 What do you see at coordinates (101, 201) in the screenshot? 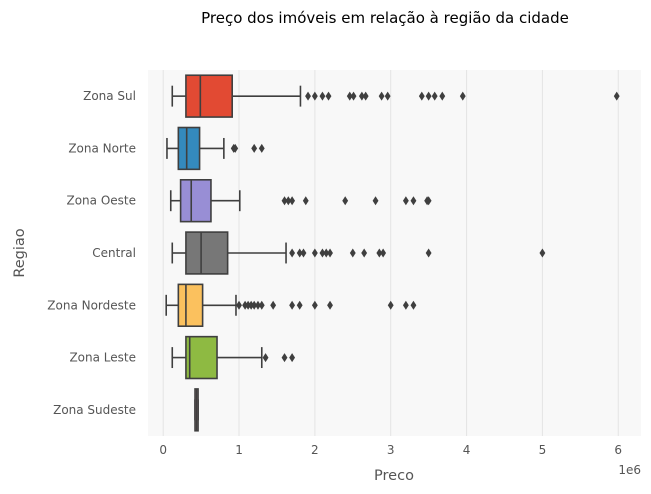
I see `y-tick-label: Zona Oeste` at bounding box center [101, 201].